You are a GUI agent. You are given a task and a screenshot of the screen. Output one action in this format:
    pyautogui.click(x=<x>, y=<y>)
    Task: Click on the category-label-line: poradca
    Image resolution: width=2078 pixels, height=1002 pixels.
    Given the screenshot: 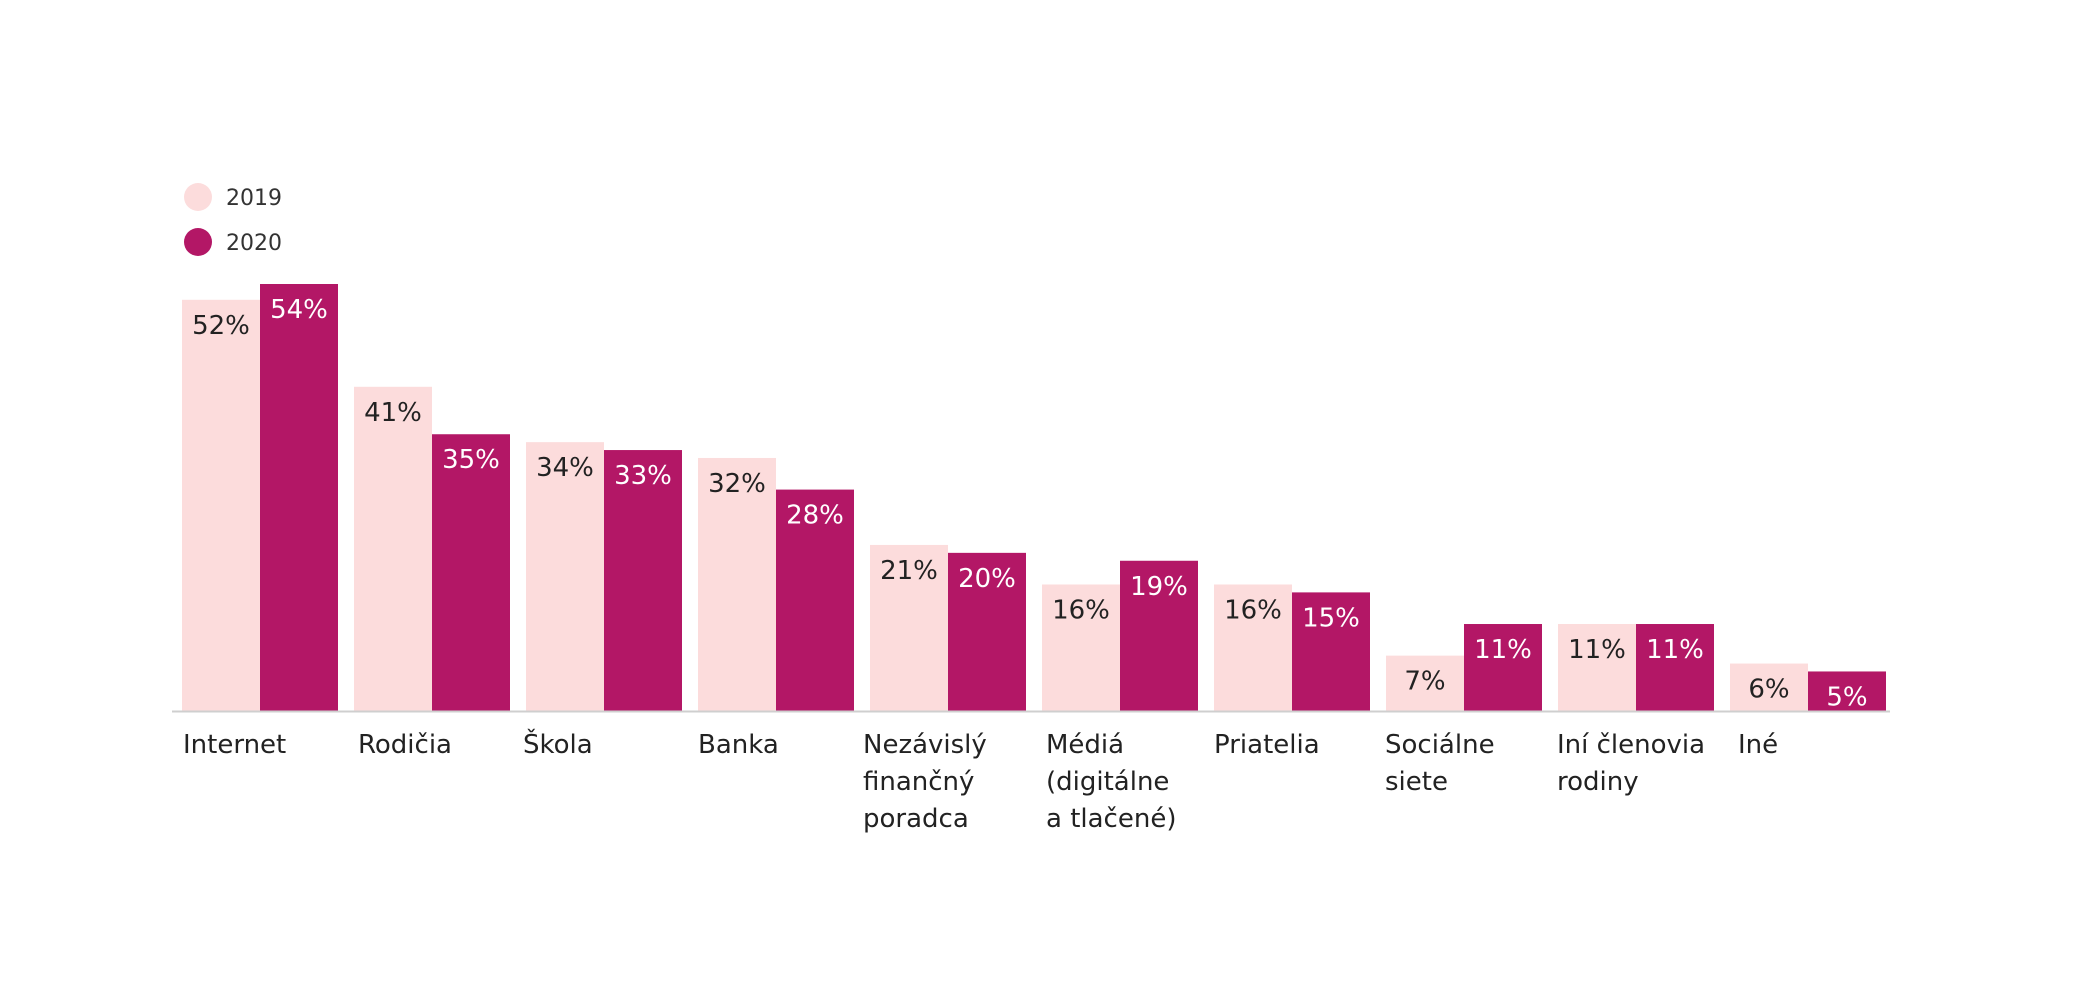 What is the action you would take?
    pyautogui.click(x=916, y=819)
    